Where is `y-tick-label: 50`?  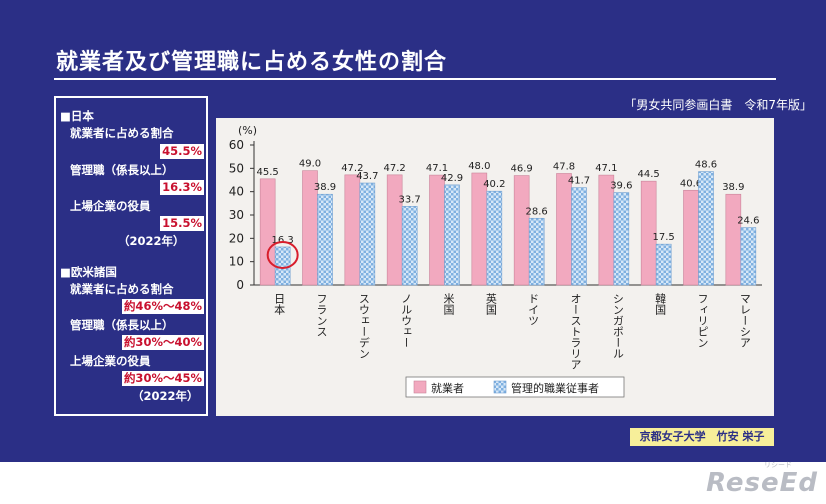 y-tick-label: 50 is located at coordinates (236, 168).